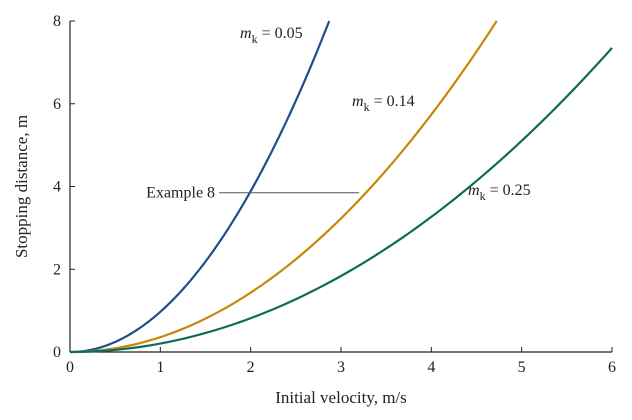 This screenshot has width=632, height=420. What do you see at coordinates (70, 367) in the screenshot?
I see `x-tick-label: 0` at bounding box center [70, 367].